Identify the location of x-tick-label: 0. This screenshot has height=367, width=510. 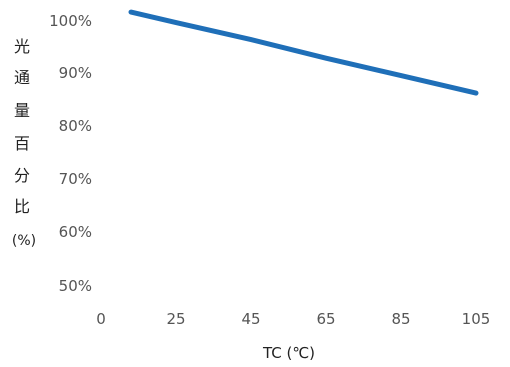
(101, 319).